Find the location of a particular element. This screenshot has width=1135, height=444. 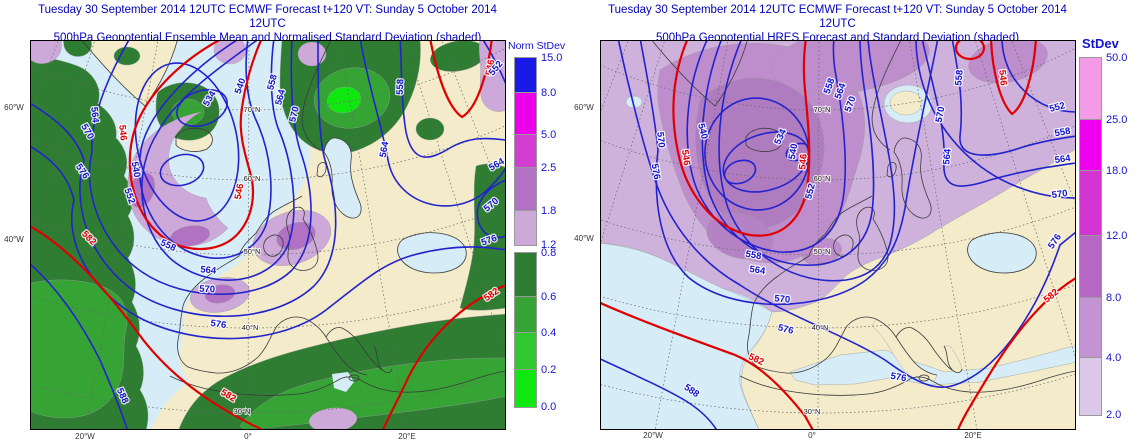

colorbar-tick-label: 25.0 is located at coordinates (1117, 120).